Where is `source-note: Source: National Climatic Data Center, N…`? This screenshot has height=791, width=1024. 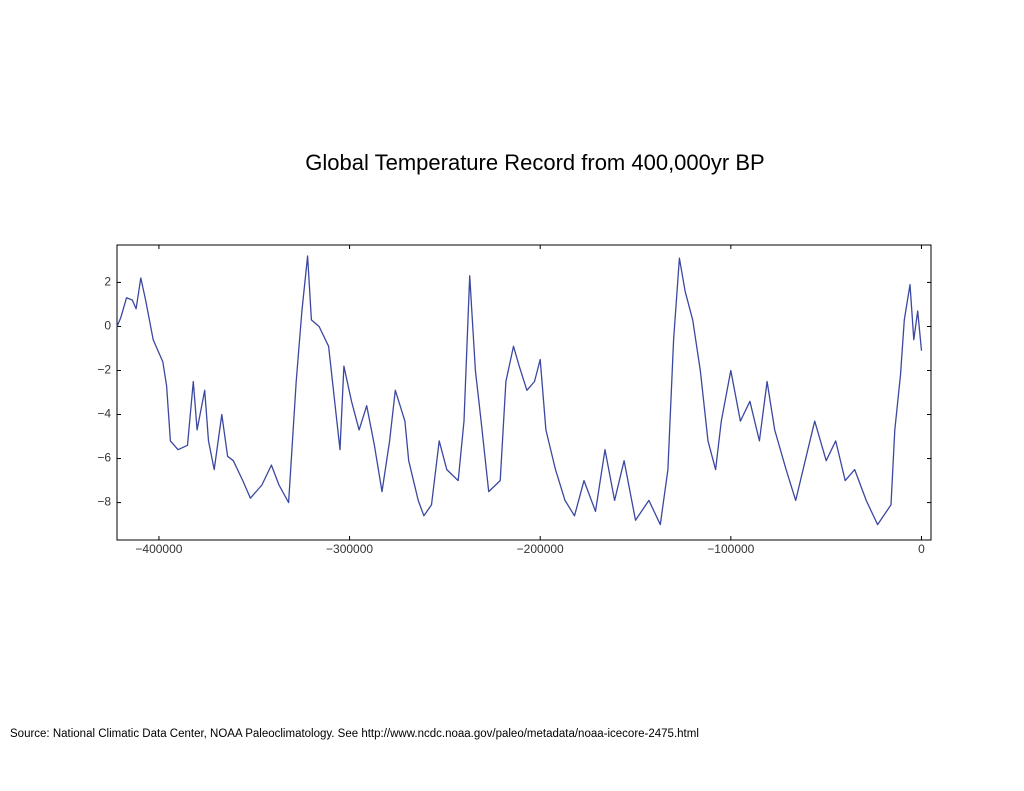
source-note: Source: National Climatic Data Center, N… is located at coordinates (354, 734).